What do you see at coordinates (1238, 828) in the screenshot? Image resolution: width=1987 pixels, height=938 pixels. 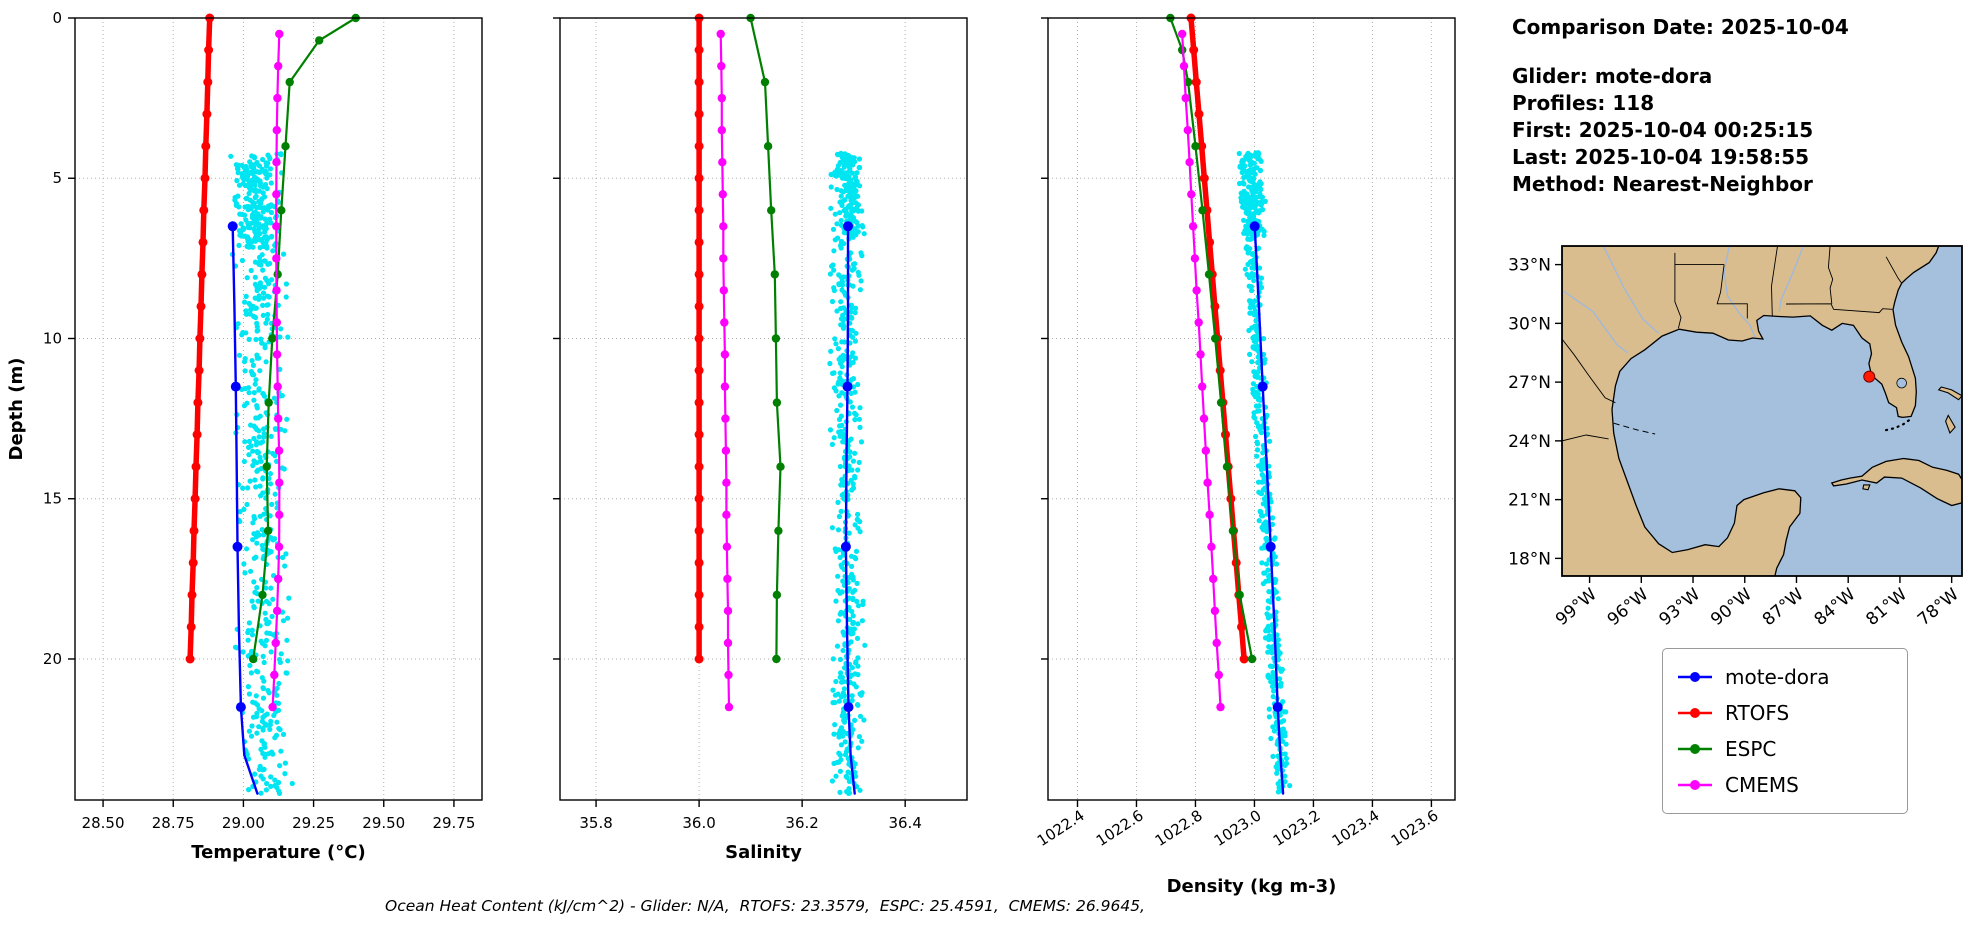 I see `svg-text: 1023.0` at bounding box center [1238, 828].